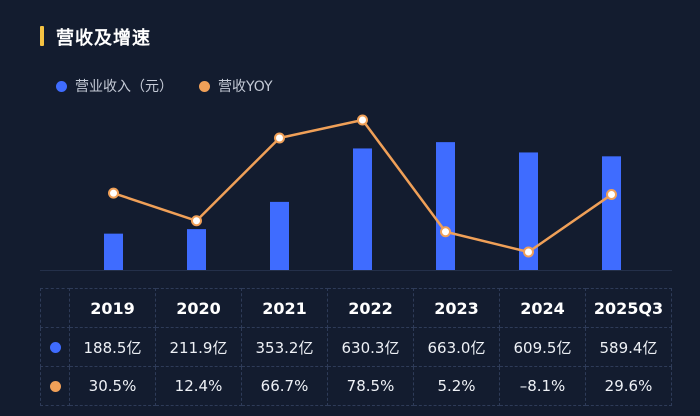 The image size is (700, 416). I want to click on table-row-yoy: 30.5% 12.4% 66.7% 78.5% 5.2% –8.1% 29.6%, so click(356, 386).